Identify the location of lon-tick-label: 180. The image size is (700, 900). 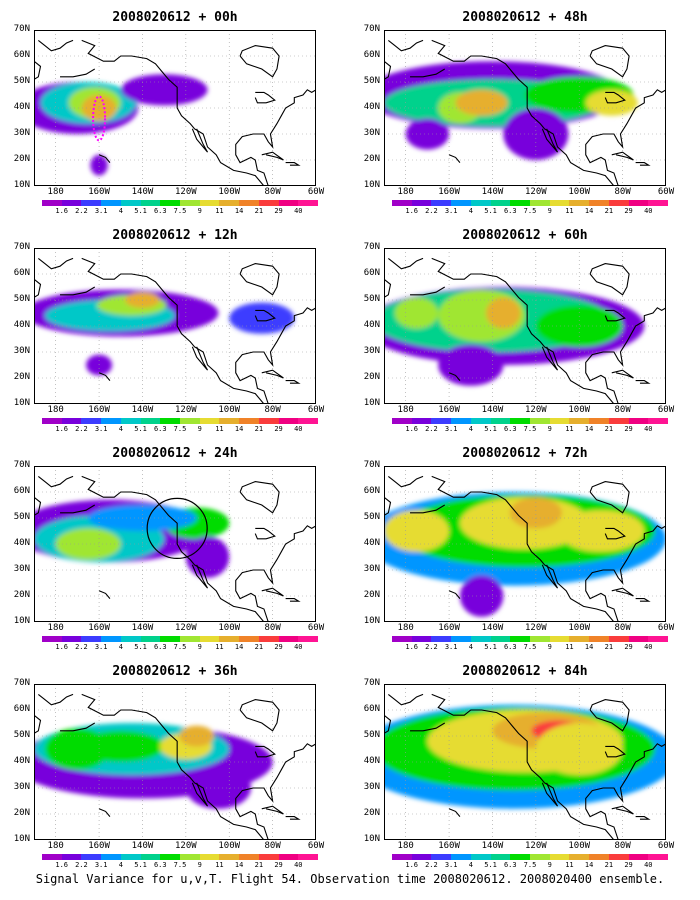
(405, 628).